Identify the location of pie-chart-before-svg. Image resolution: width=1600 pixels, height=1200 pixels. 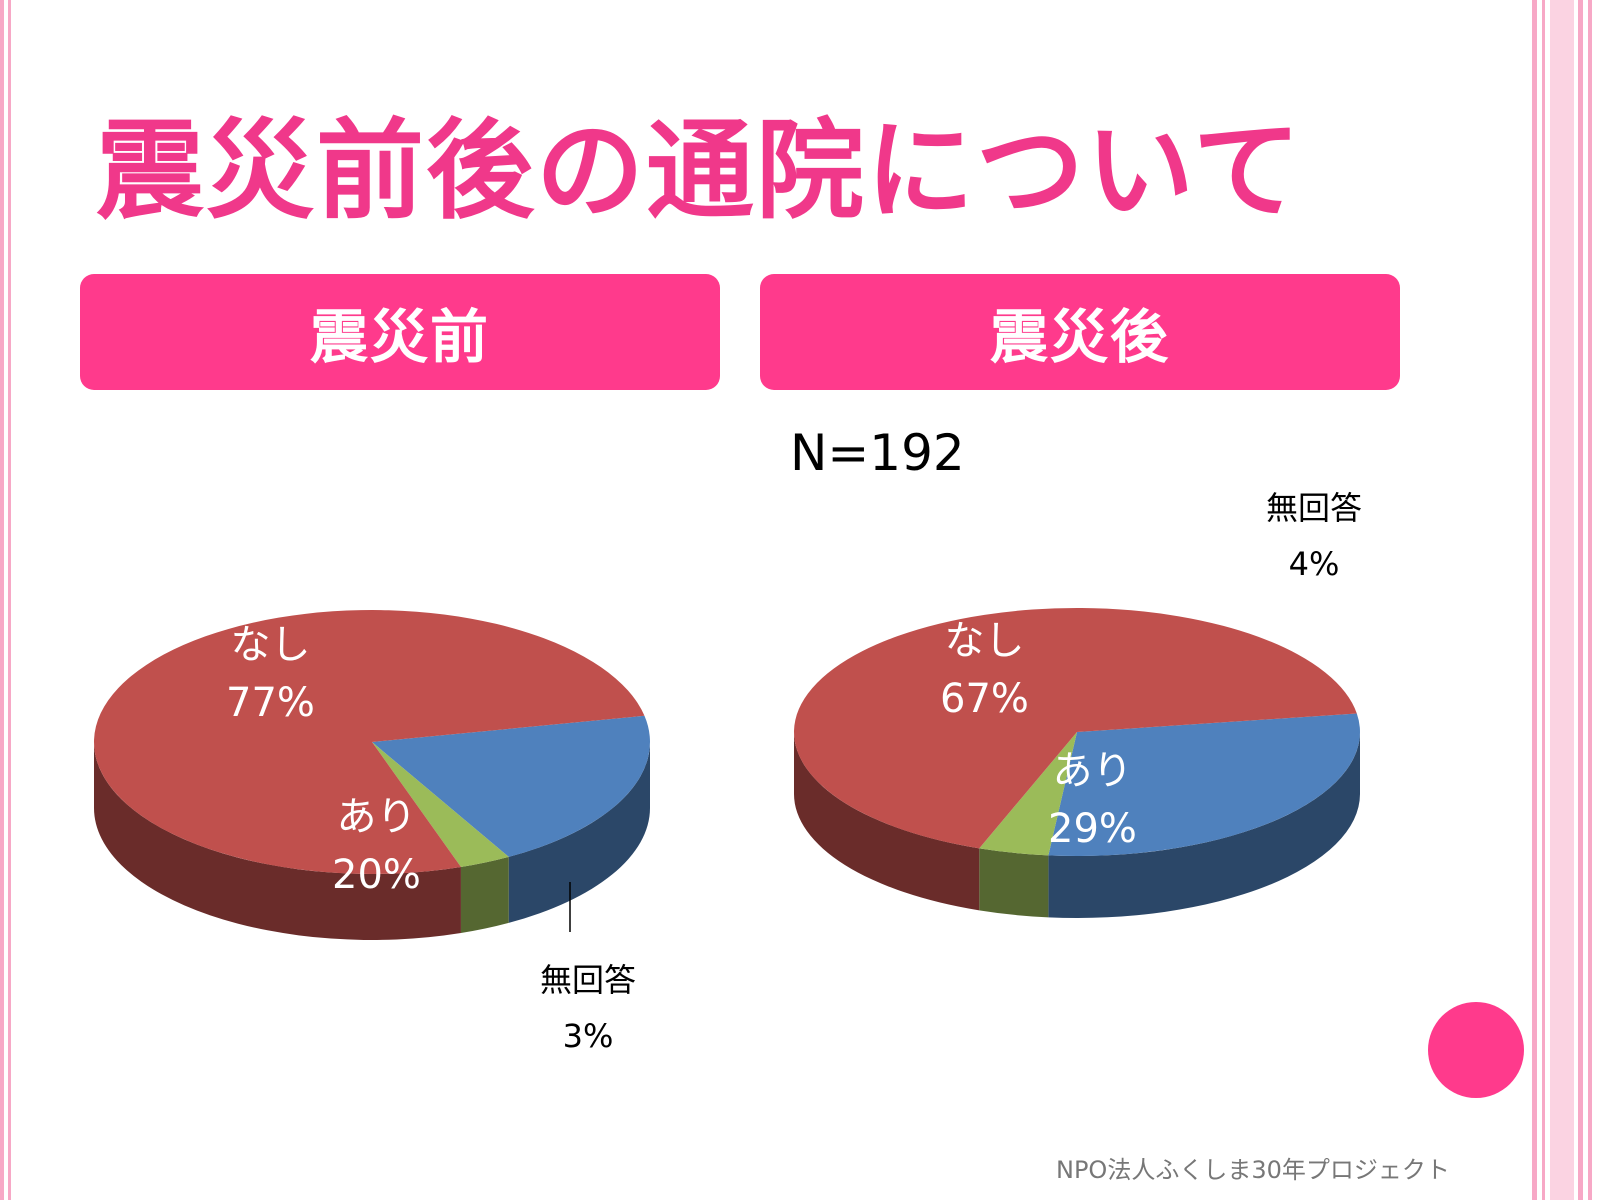
(371, 775).